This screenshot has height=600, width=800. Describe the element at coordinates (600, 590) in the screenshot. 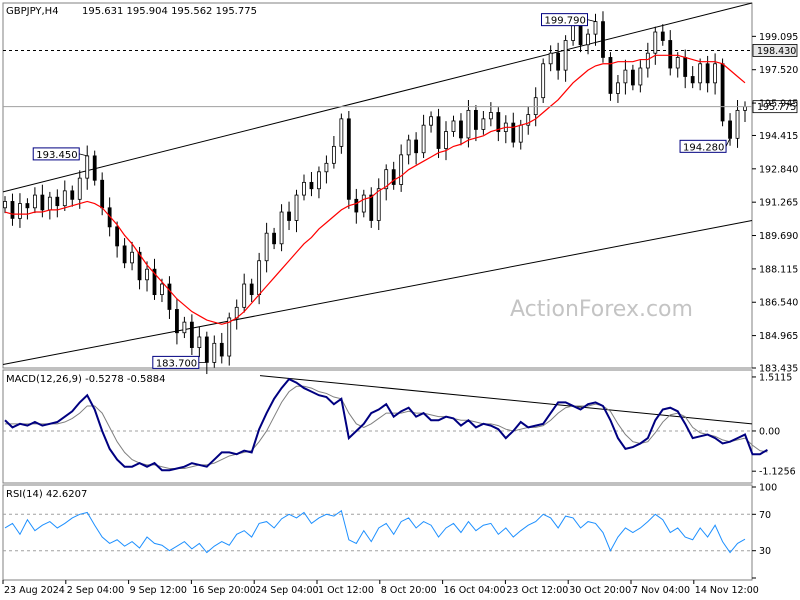

I see `x-tick-label: 30 Oct 20:00` at that location.